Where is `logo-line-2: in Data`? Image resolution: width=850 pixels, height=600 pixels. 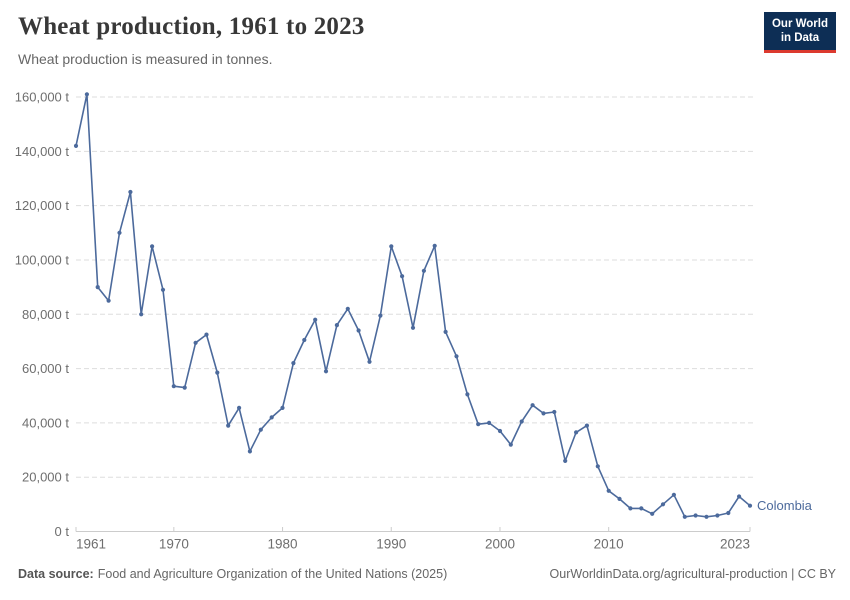 logo-line-2: in Data is located at coordinates (800, 38).